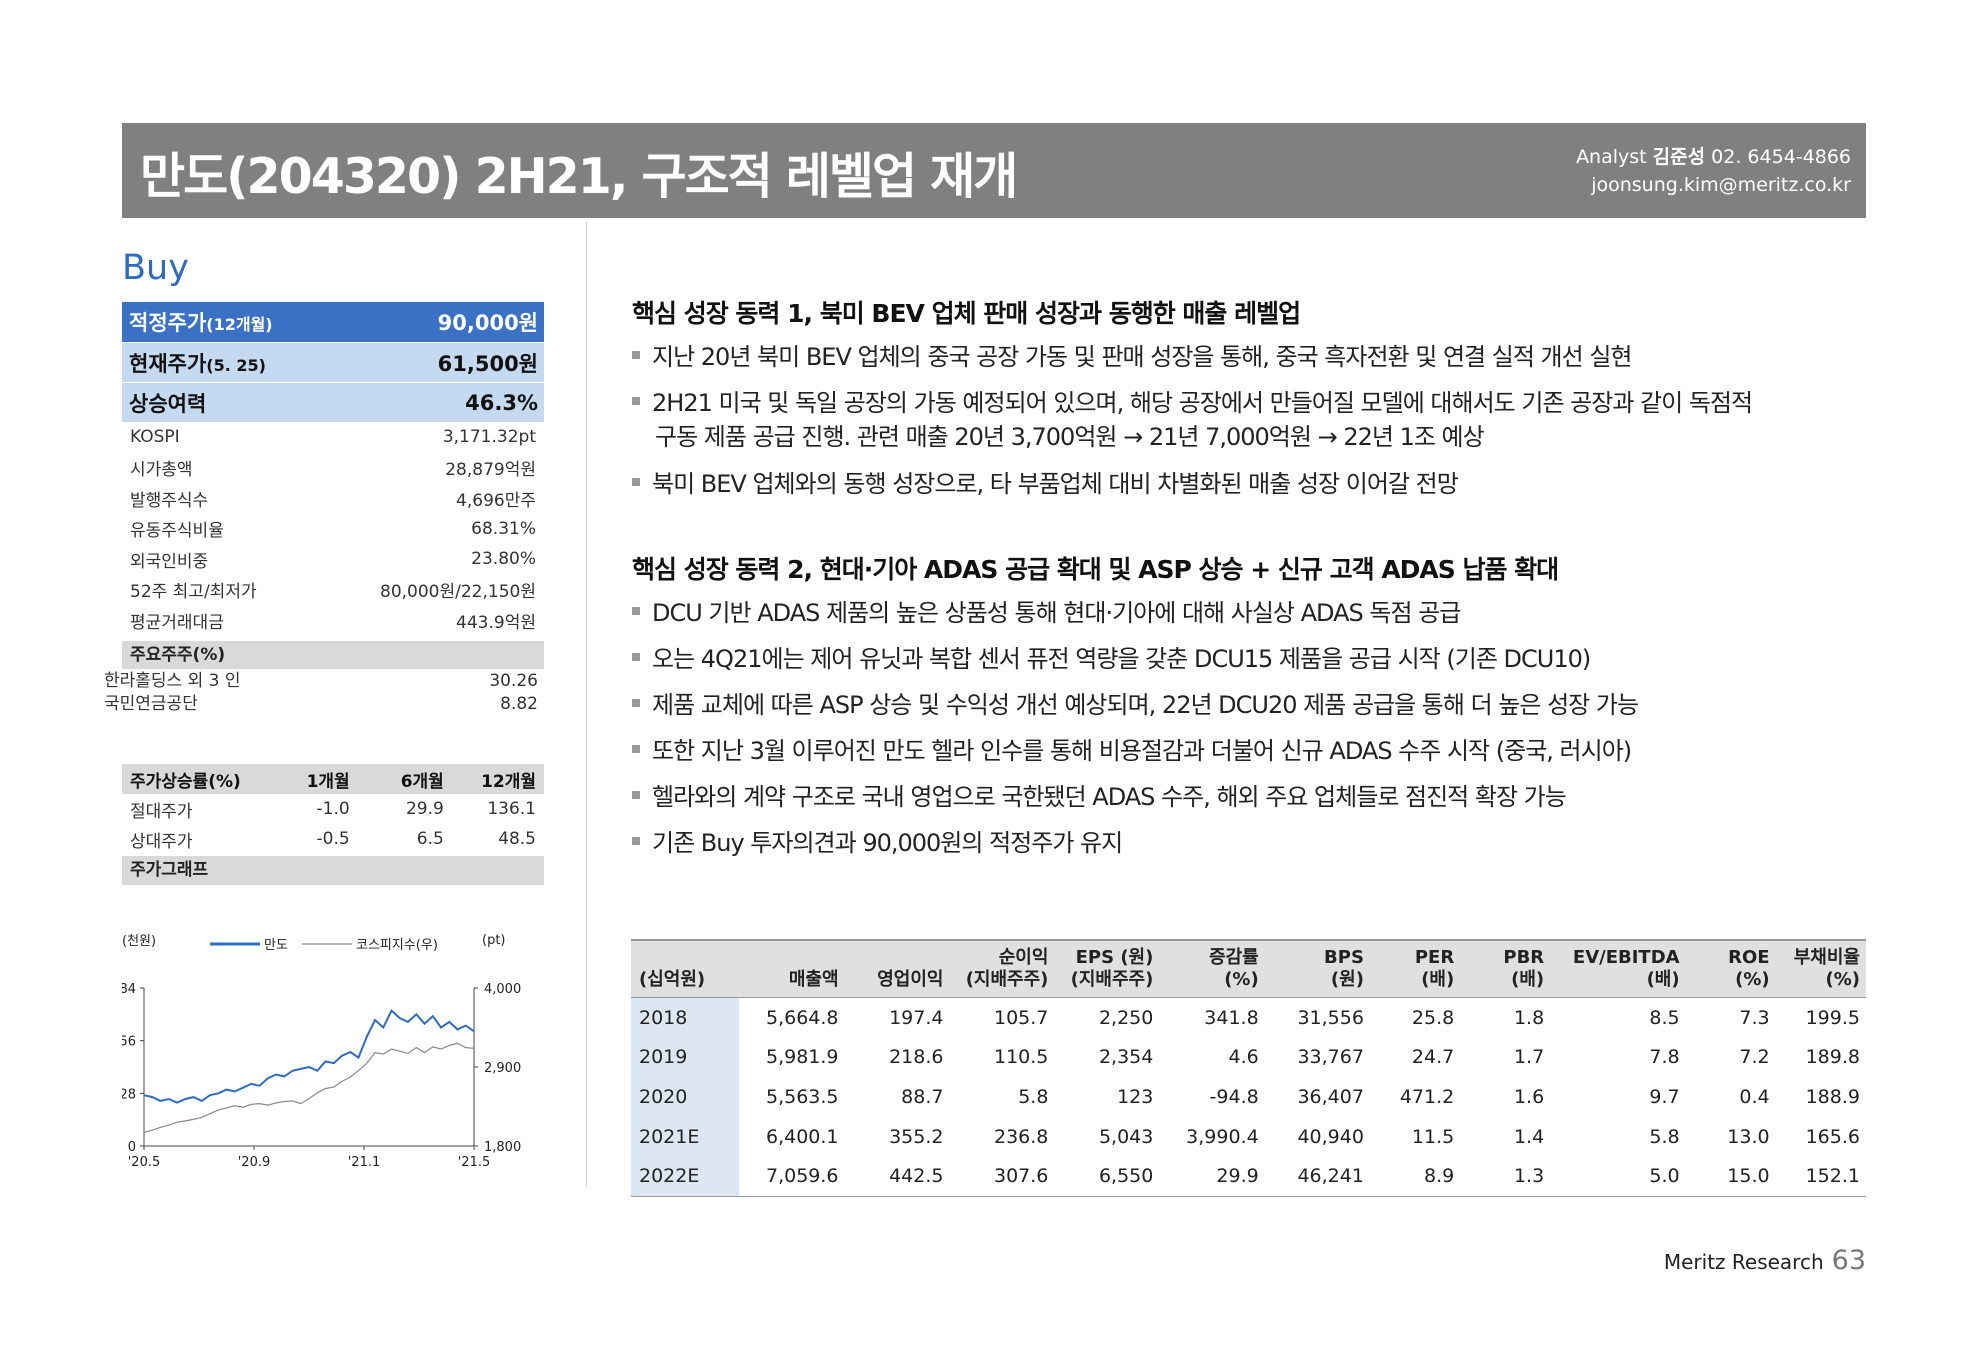 The image size is (1974, 1351). I want to click on y-left-tick-label: 84, so click(129, 989).